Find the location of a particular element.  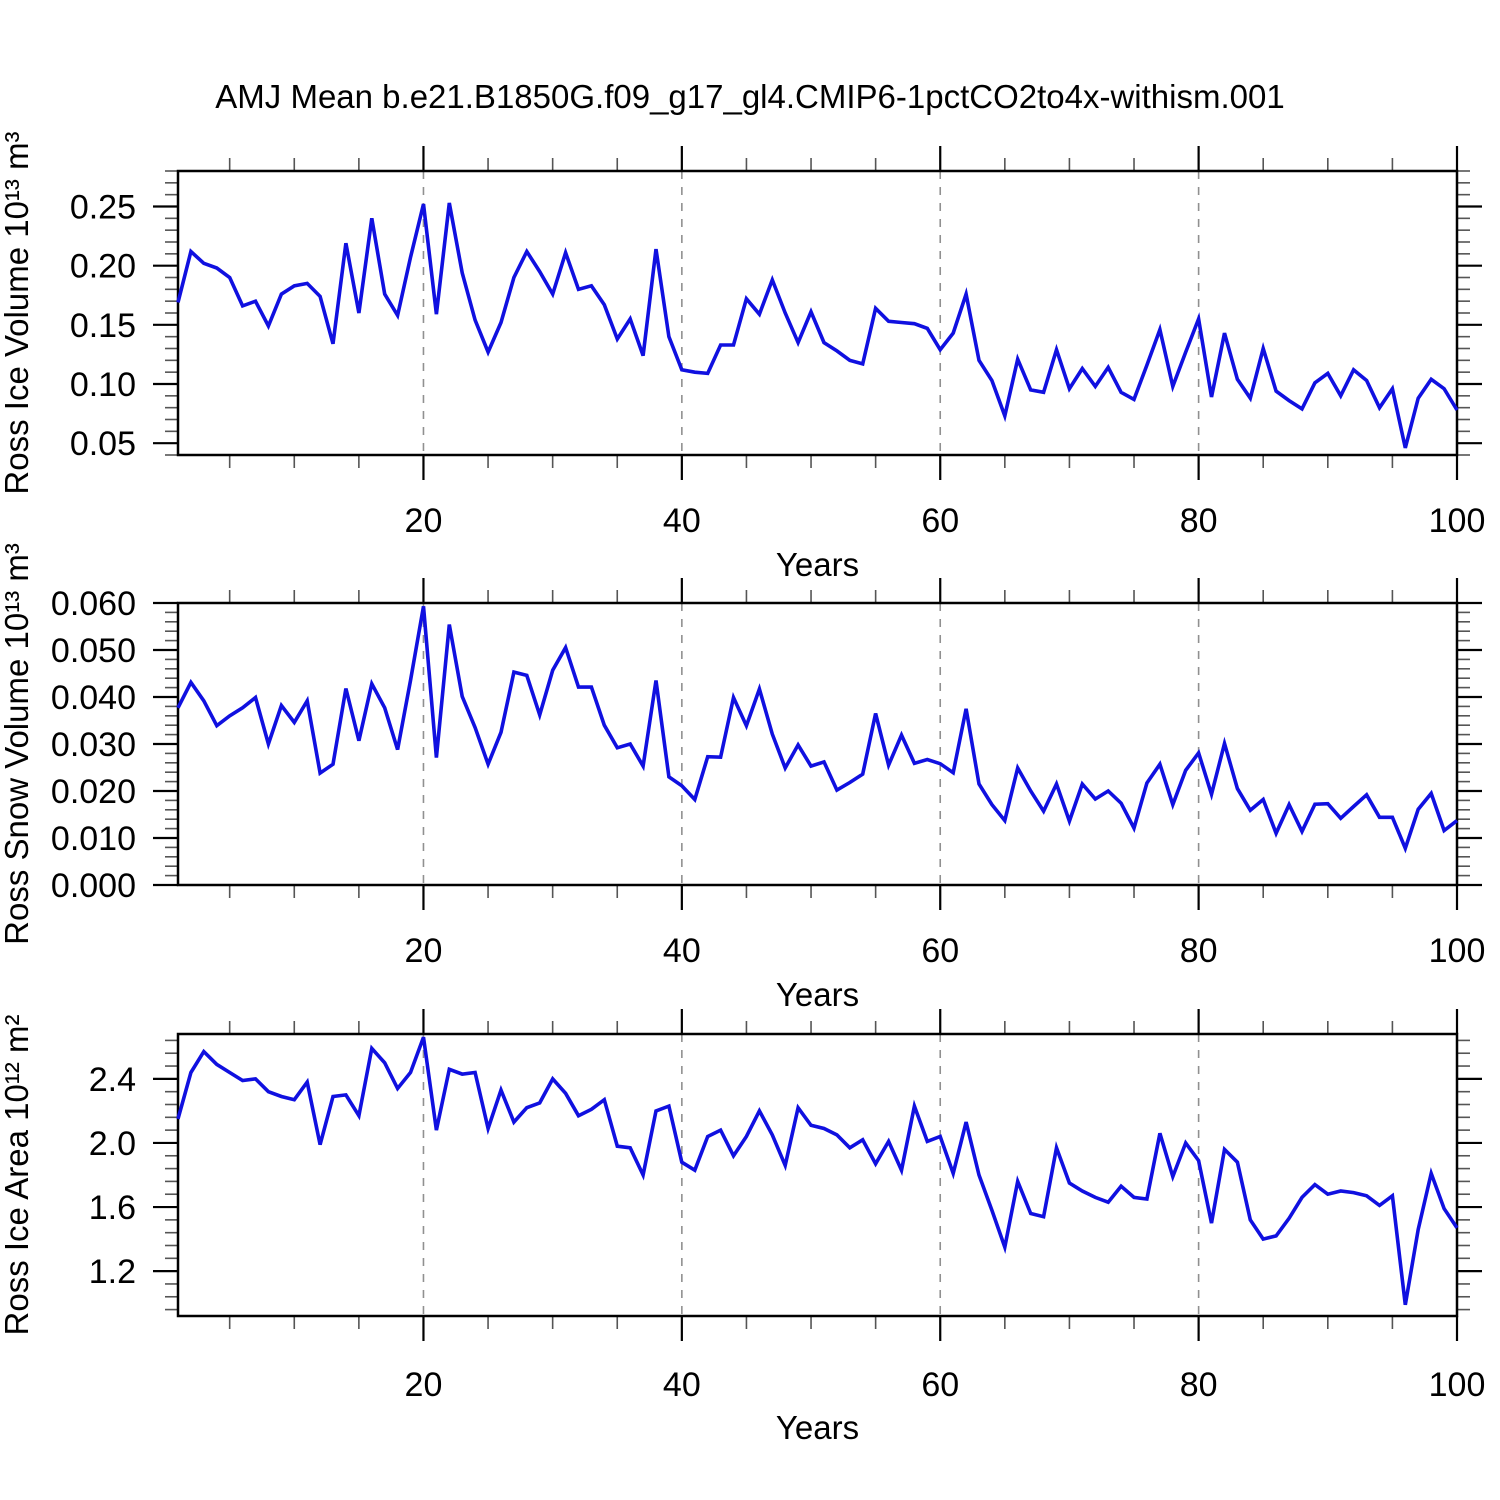

panel-1-y-axis-title: Ross Ice Volume 10¹³ m³ is located at coordinates (17, 312).